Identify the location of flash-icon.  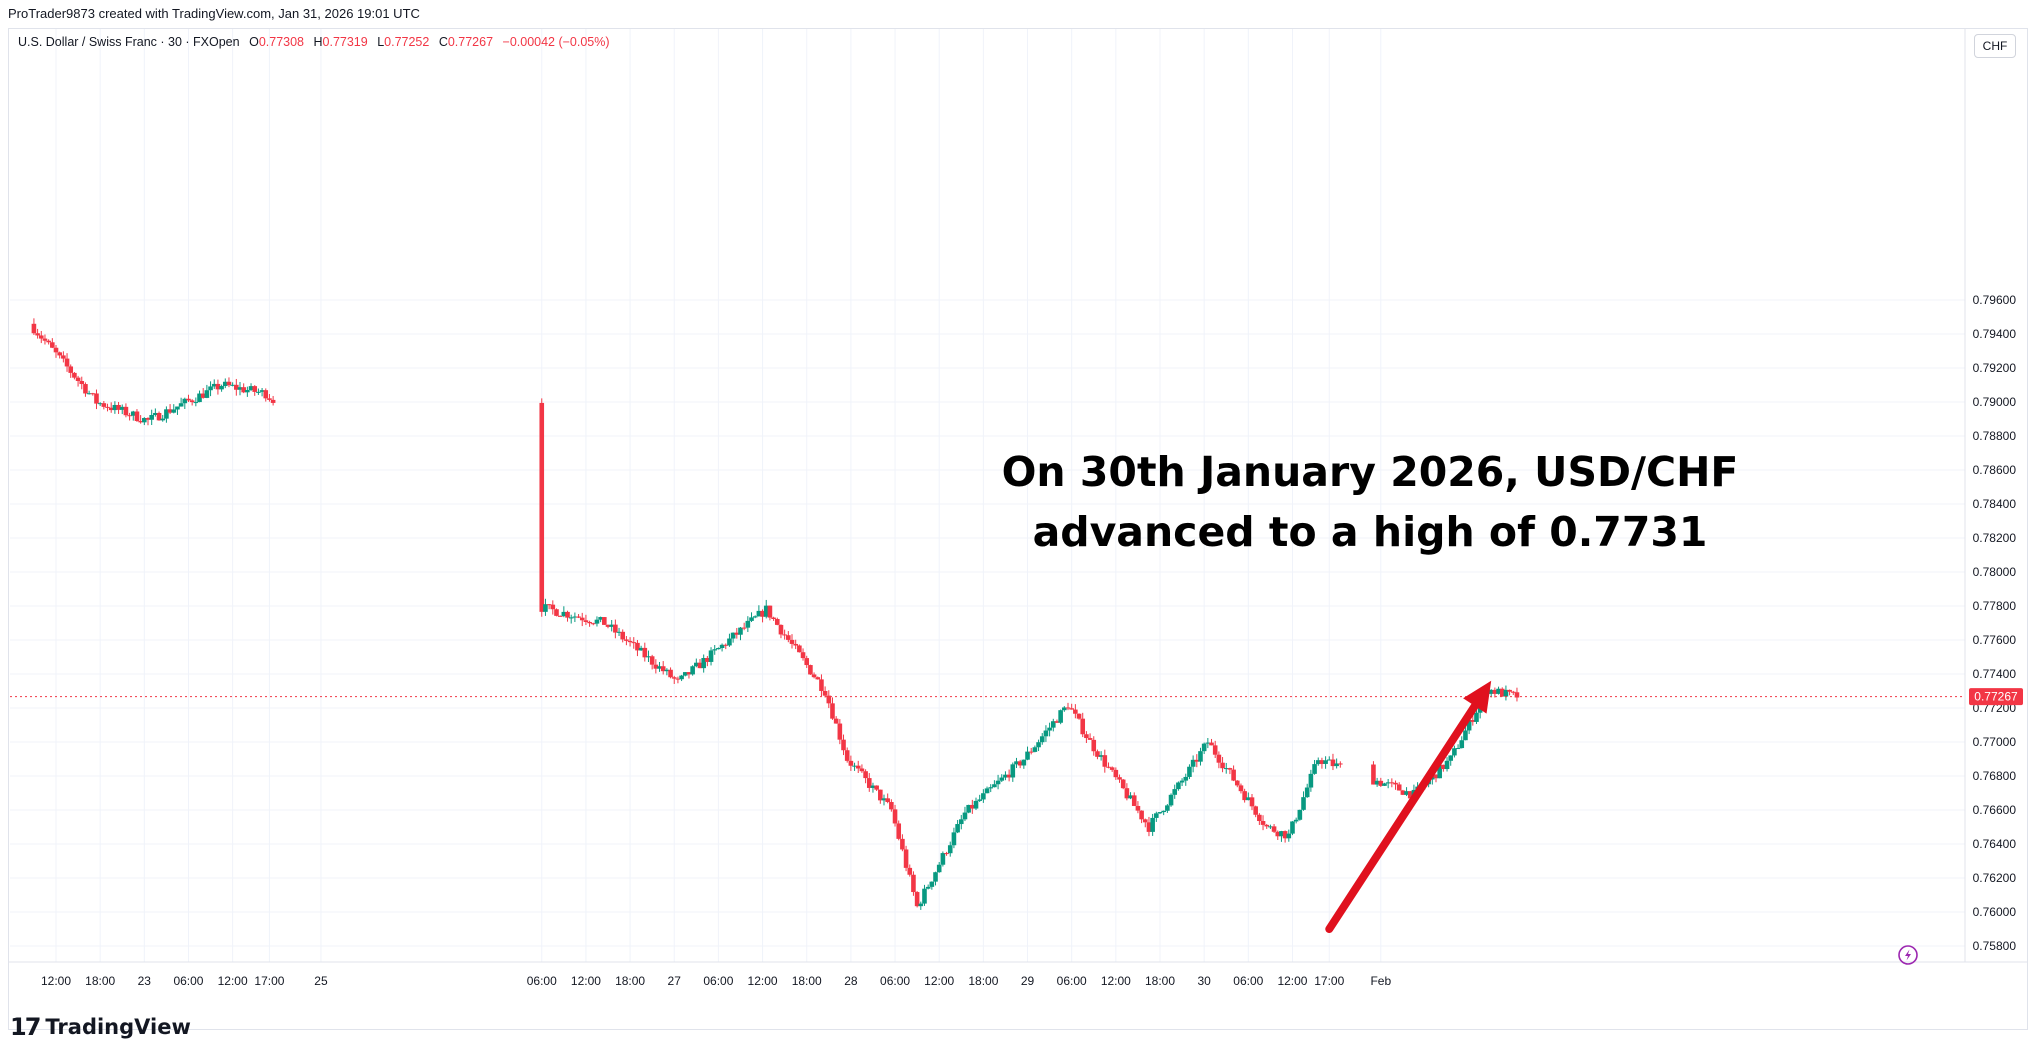
(1908, 955).